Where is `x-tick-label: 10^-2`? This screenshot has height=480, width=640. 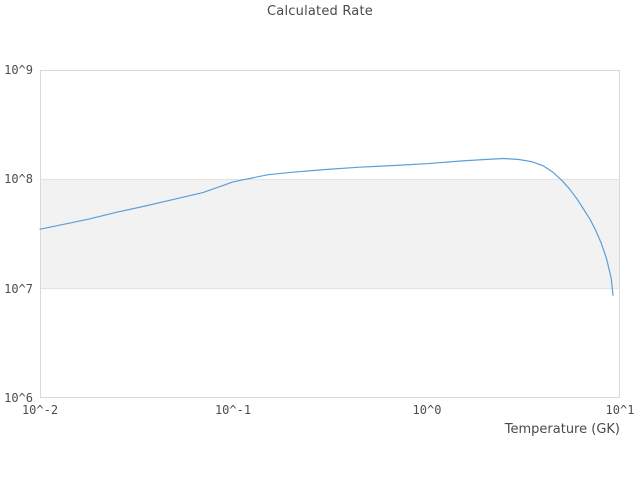 x-tick-label: 10^-2 is located at coordinates (40, 410).